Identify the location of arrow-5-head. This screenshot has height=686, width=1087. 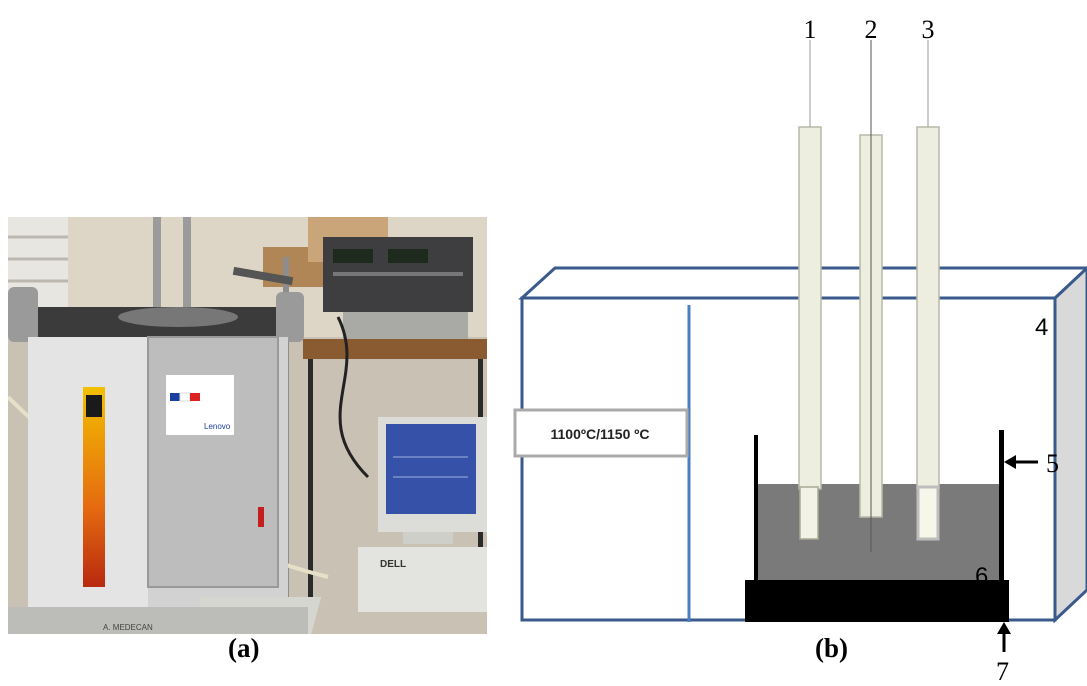
(1010, 462).